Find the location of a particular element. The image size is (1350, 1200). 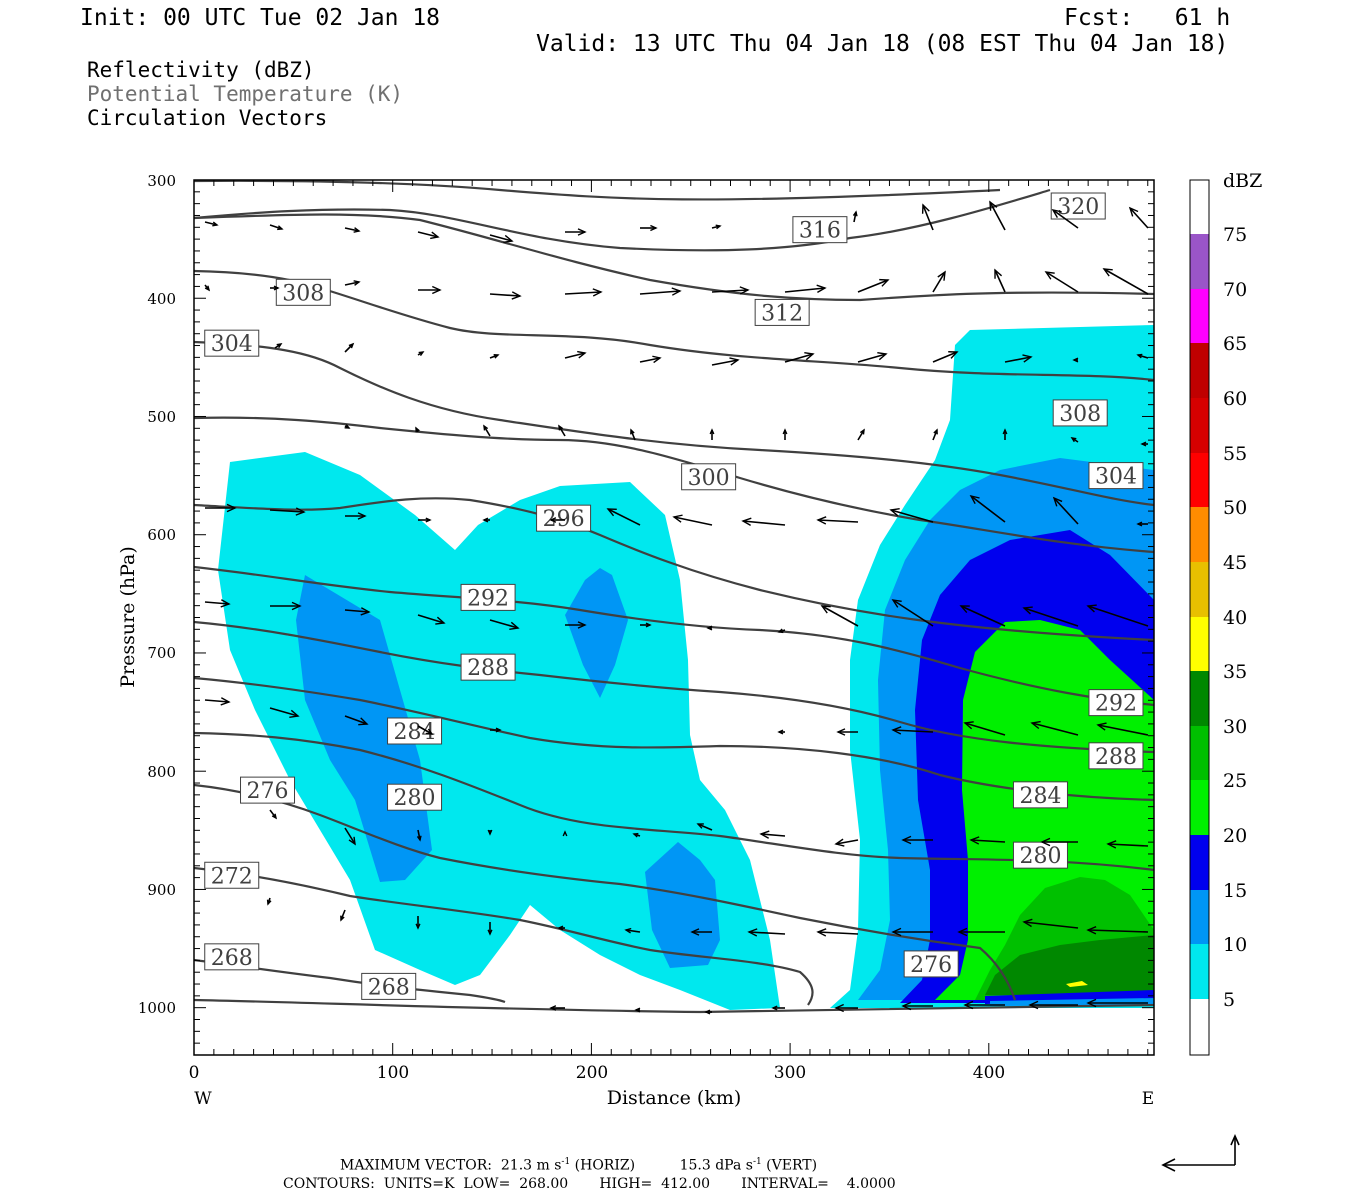

colorbar-label: 50 is located at coordinates (1235, 508).